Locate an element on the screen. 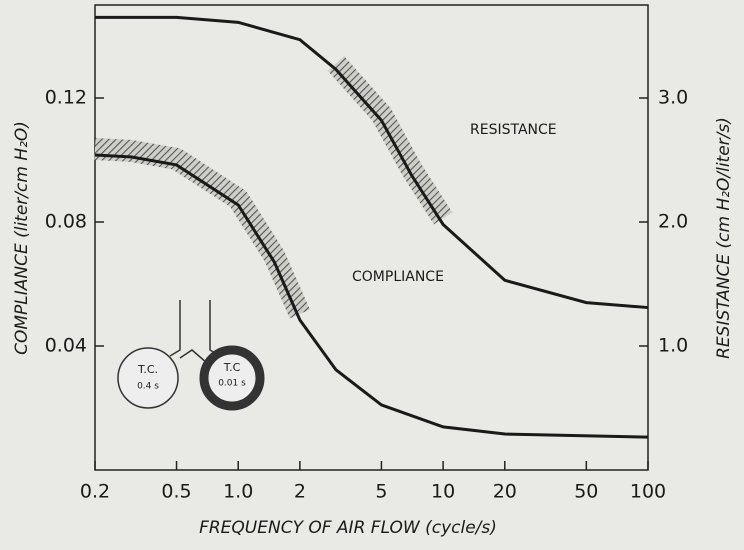 Image resolution: width=744 pixels, height=550 pixels. x-tick-label: 2 is located at coordinates (300, 492).